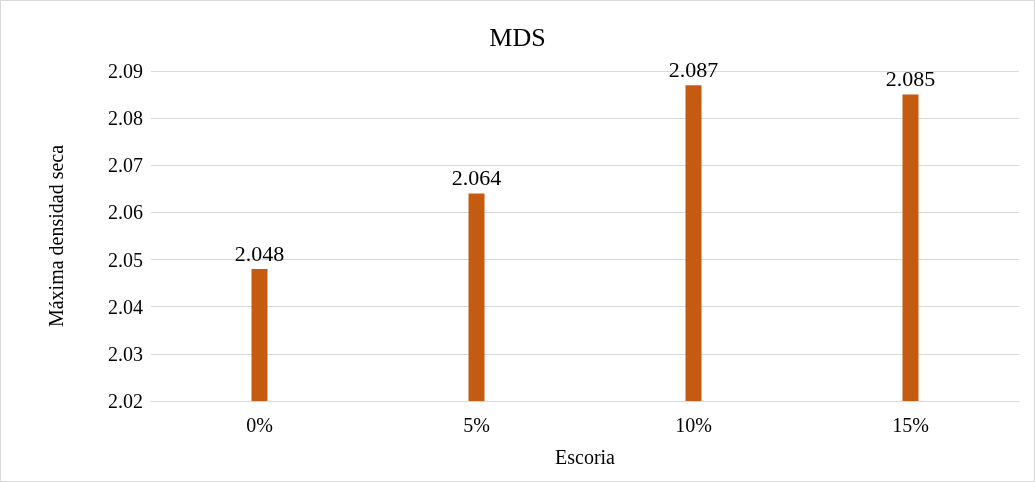 The height and width of the screenshot is (482, 1035). What do you see at coordinates (910, 425) in the screenshot?
I see `x-tick-label: 15%` at bounding box center [910, 425].